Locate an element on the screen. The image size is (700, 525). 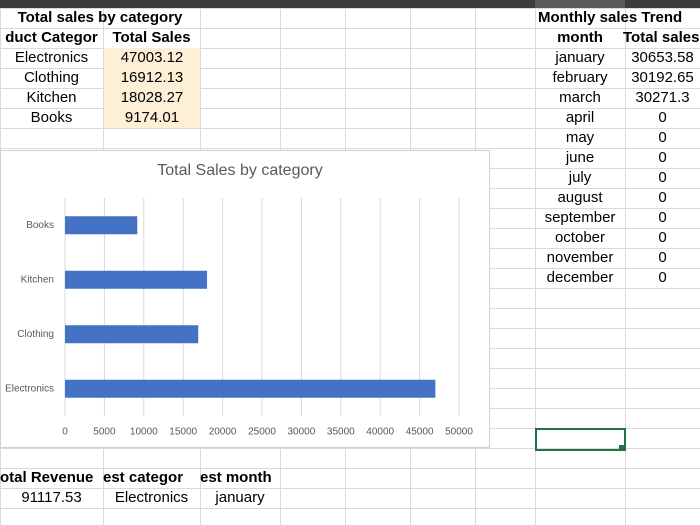
column-header: Total Sales is located at coordinates (151, 37).